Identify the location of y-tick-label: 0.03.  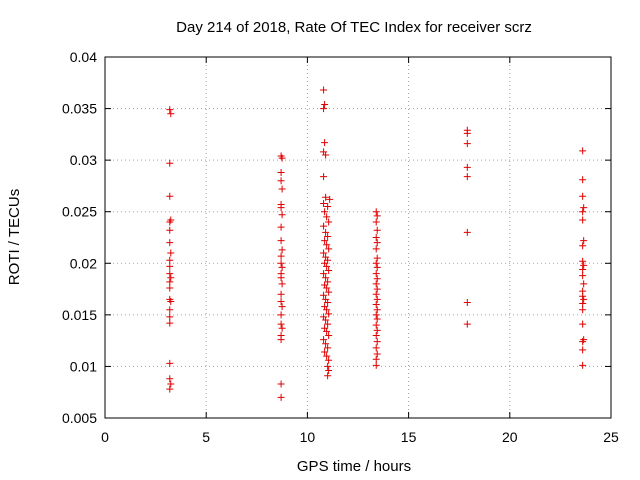
(83, 160).